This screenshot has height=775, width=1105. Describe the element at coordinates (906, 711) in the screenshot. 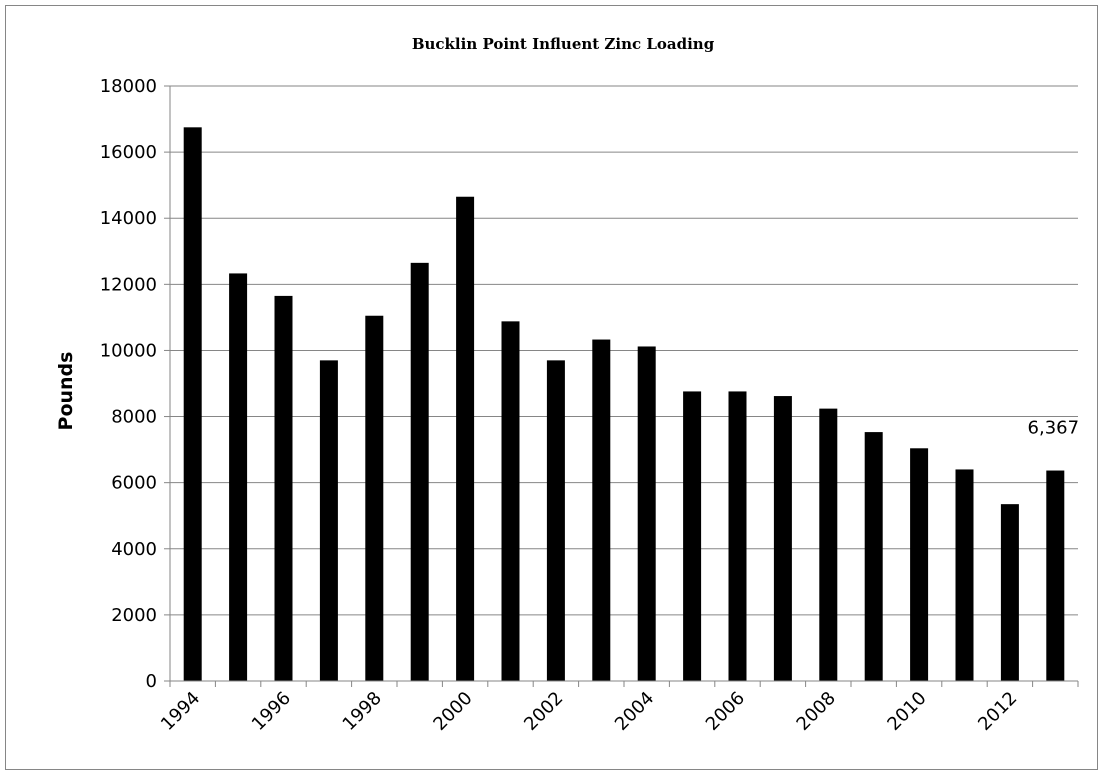

I see `x-tick-label-2010: 2010` at that location.